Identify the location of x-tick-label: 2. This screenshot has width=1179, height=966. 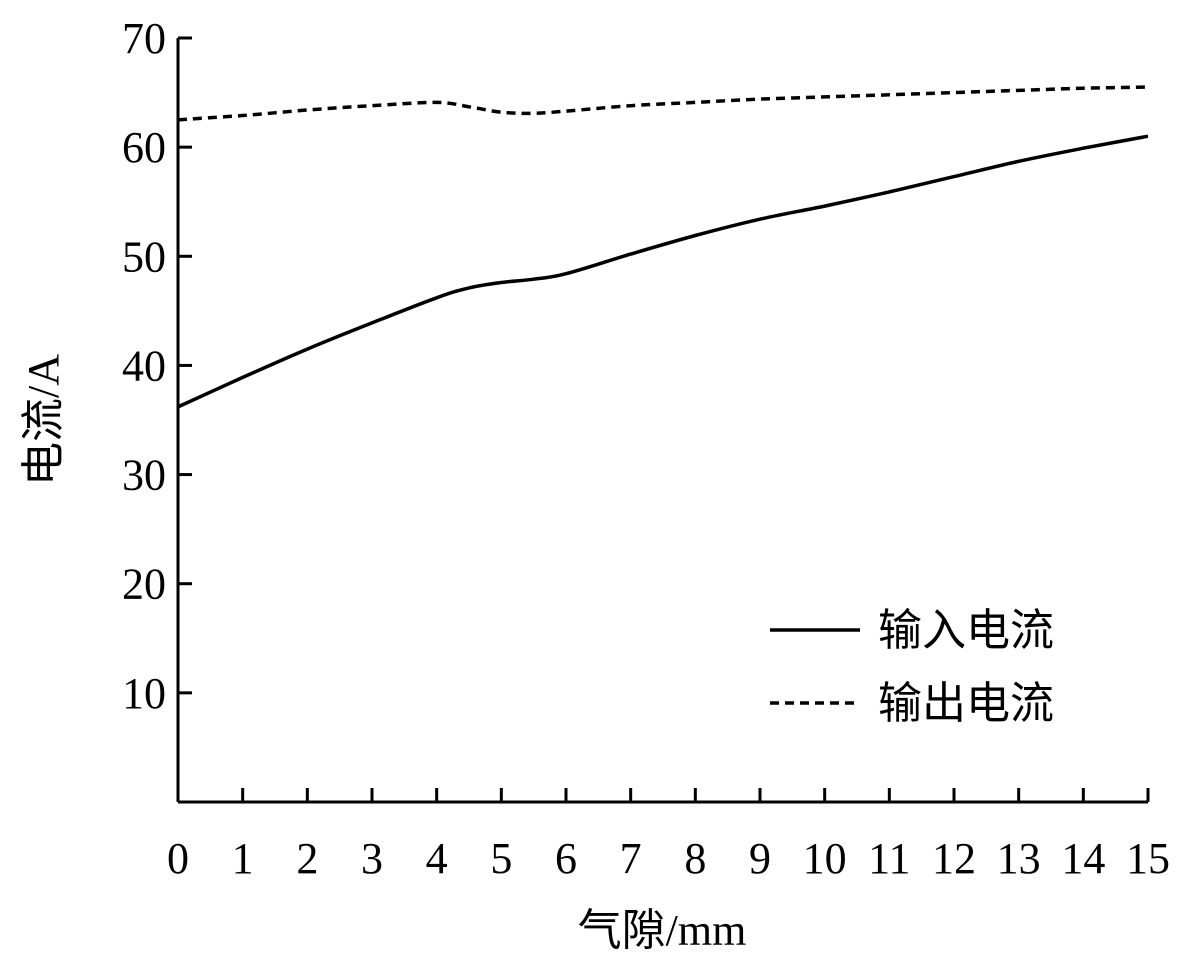
(307, 858).